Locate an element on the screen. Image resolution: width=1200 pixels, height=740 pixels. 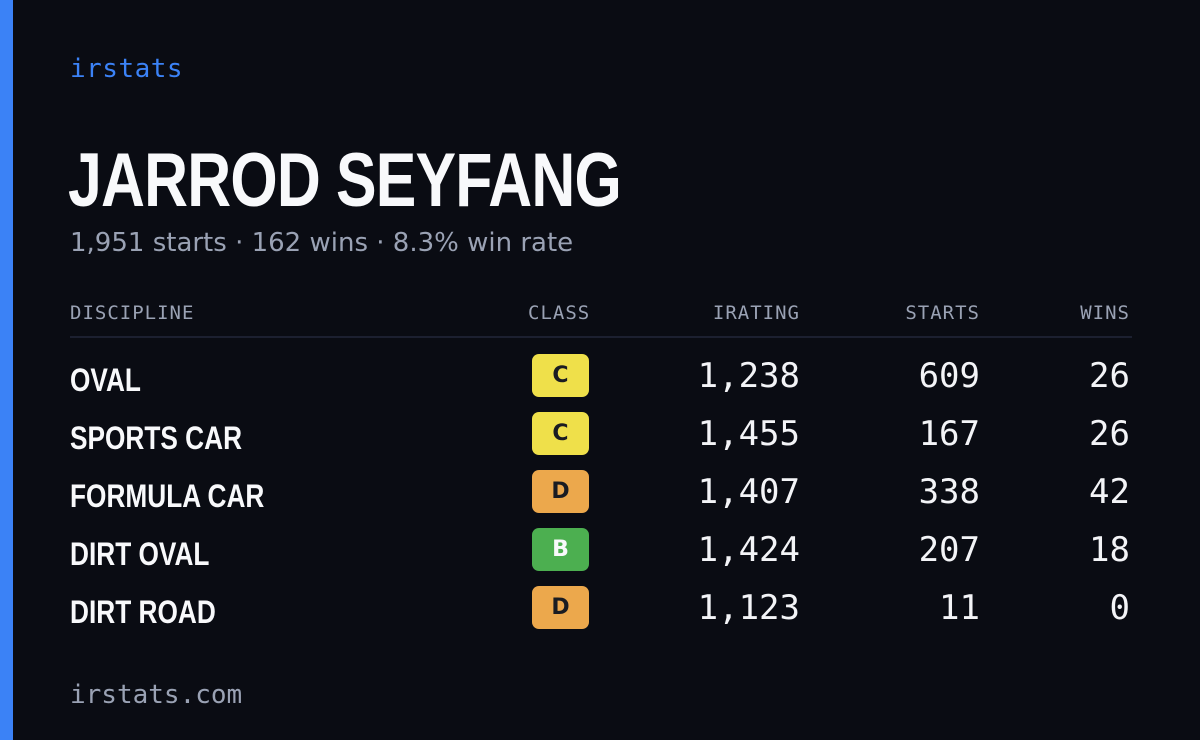
starts-value: 167 is located at coordinates (949, 434).